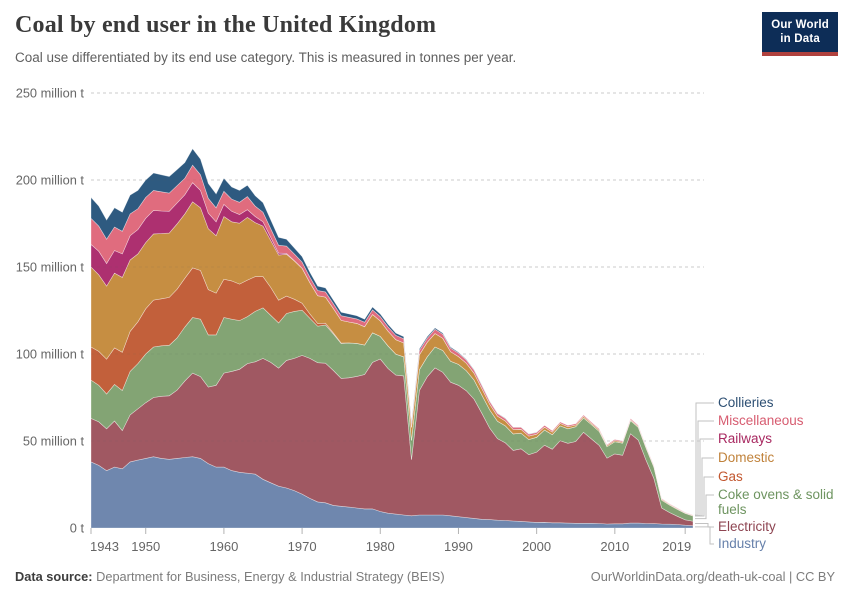 This screenshot has width=850, height=600. I want to click on legend-connector-electricity, so click(704, 525).